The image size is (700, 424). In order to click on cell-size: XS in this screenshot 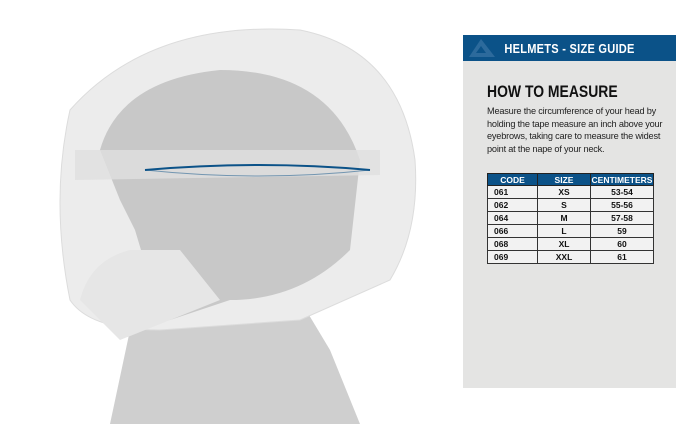, I will do `click(564, 192)`.